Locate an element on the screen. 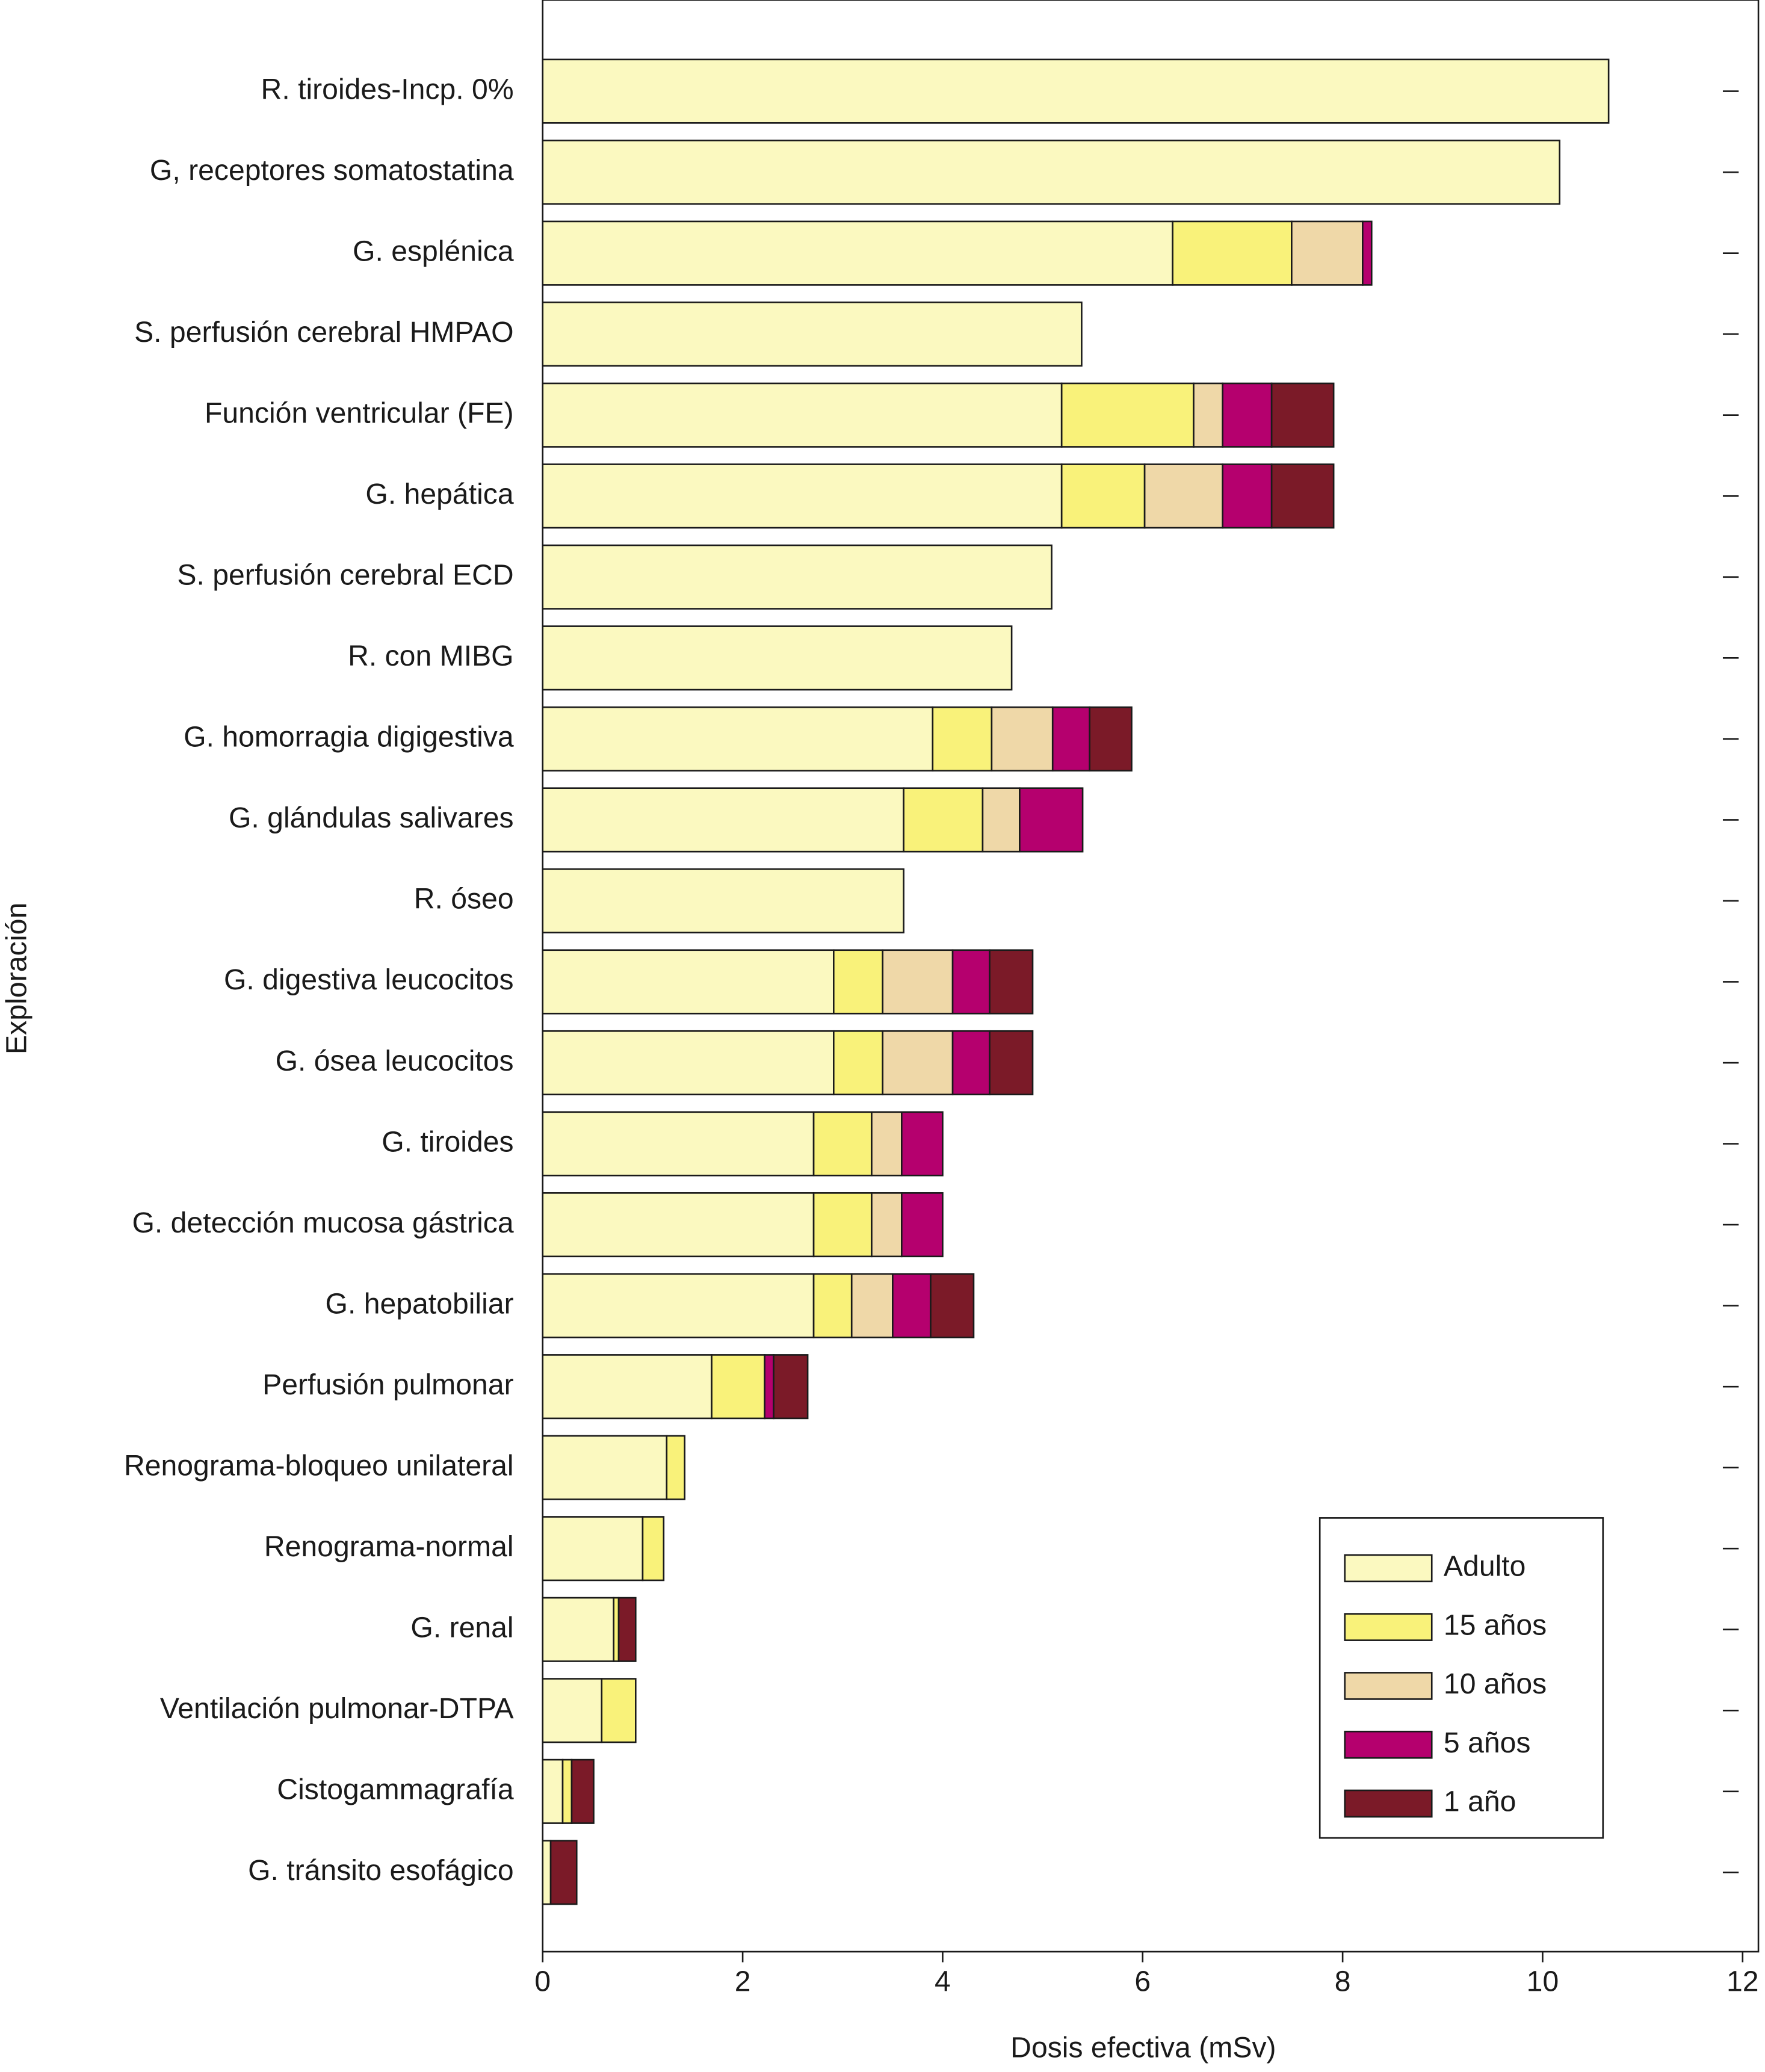 This screenshot has width=1765, height=2072. y-tick-label: G. digestiva leucocitos is located at coordinates (369, 980).